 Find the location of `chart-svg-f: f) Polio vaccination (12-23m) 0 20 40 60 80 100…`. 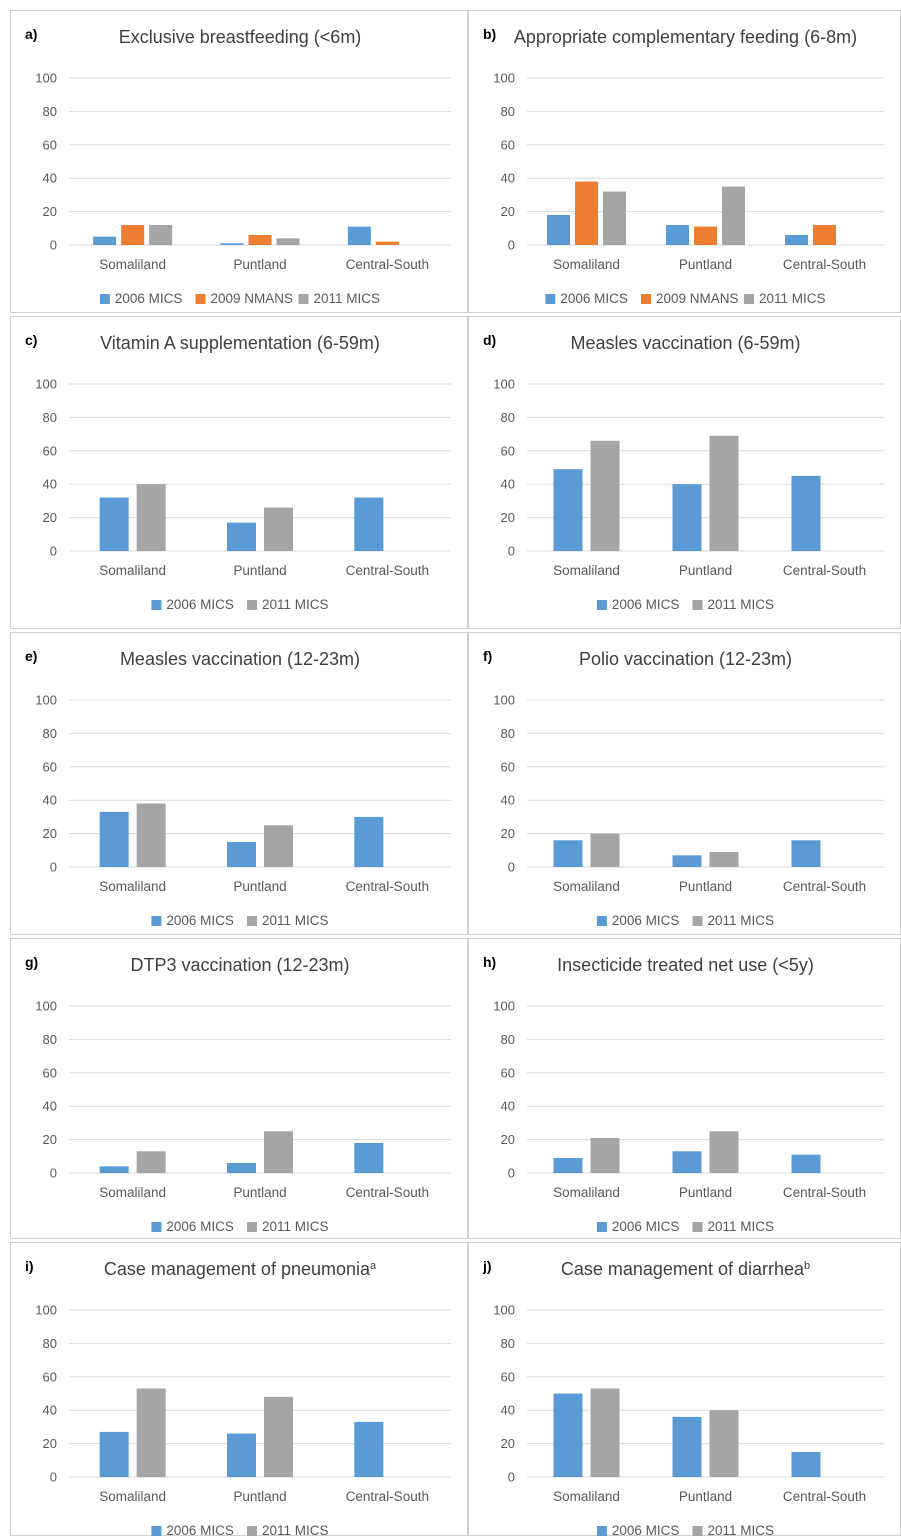

chart-svg-f: f) Polio vaccination (12-23m) 0 20 40 60 80 100… is located at coordinates (683, 788).